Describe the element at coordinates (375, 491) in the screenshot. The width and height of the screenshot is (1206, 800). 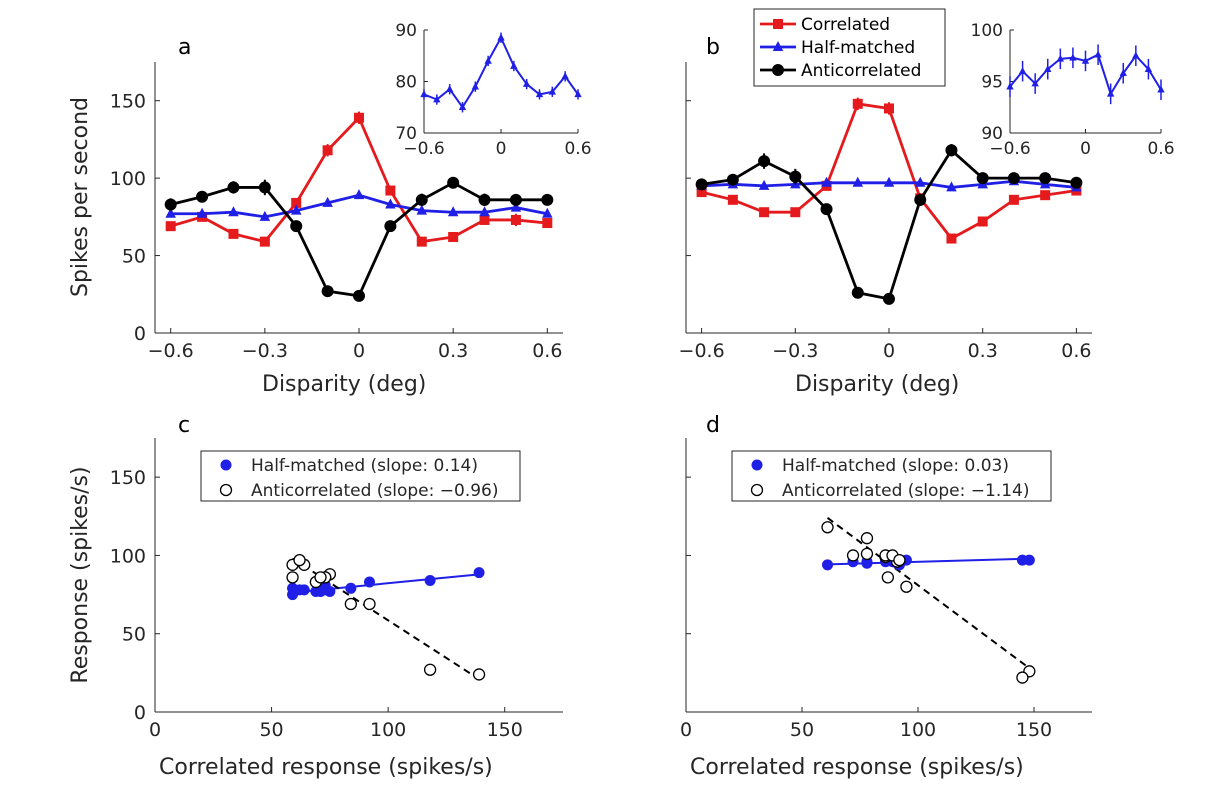
I see `legend-label: Anticorrelated (slope: −0.96)` at that location.